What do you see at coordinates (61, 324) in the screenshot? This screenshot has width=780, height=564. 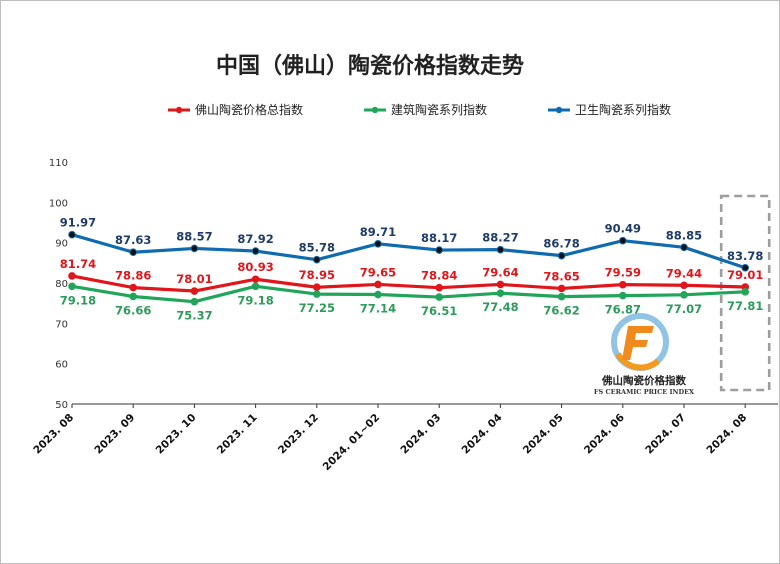 I see `y-tick-label: 70` at bounding box center [61, 324].